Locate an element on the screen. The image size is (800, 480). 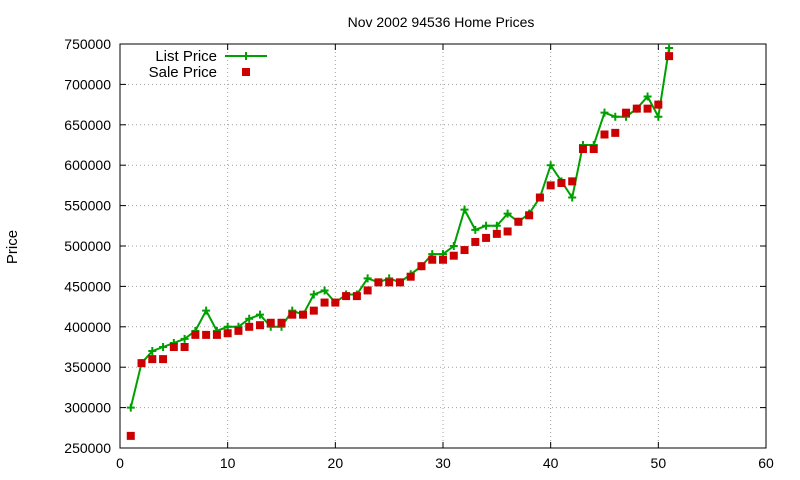
y-tick-label: 750000 is located at coordinates (87, 44).